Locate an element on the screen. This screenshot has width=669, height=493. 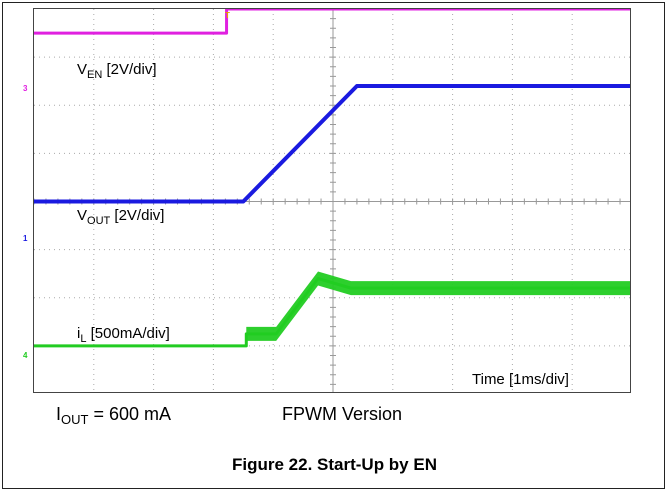
fpwm-version-label: FPWM Version is located at coordinates (342, 414).